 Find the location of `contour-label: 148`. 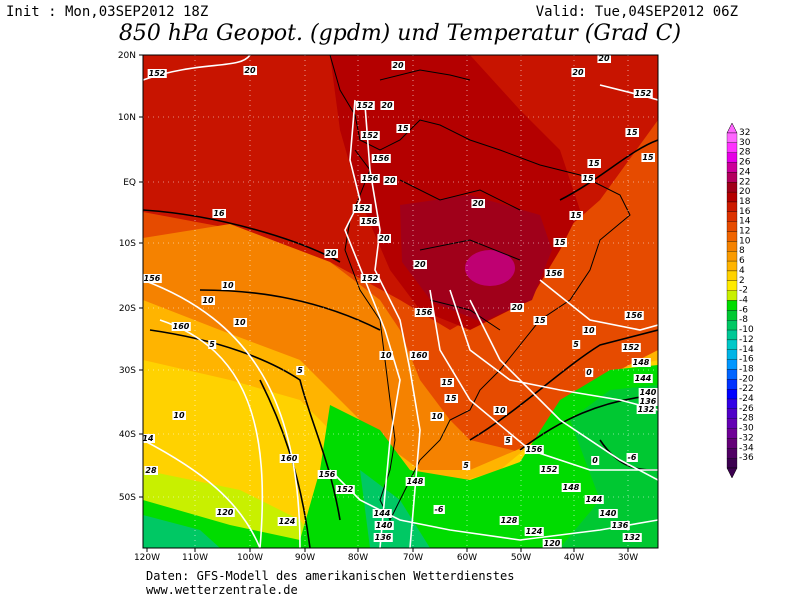

contour-label: 148 is located at coordinates (415, 481).